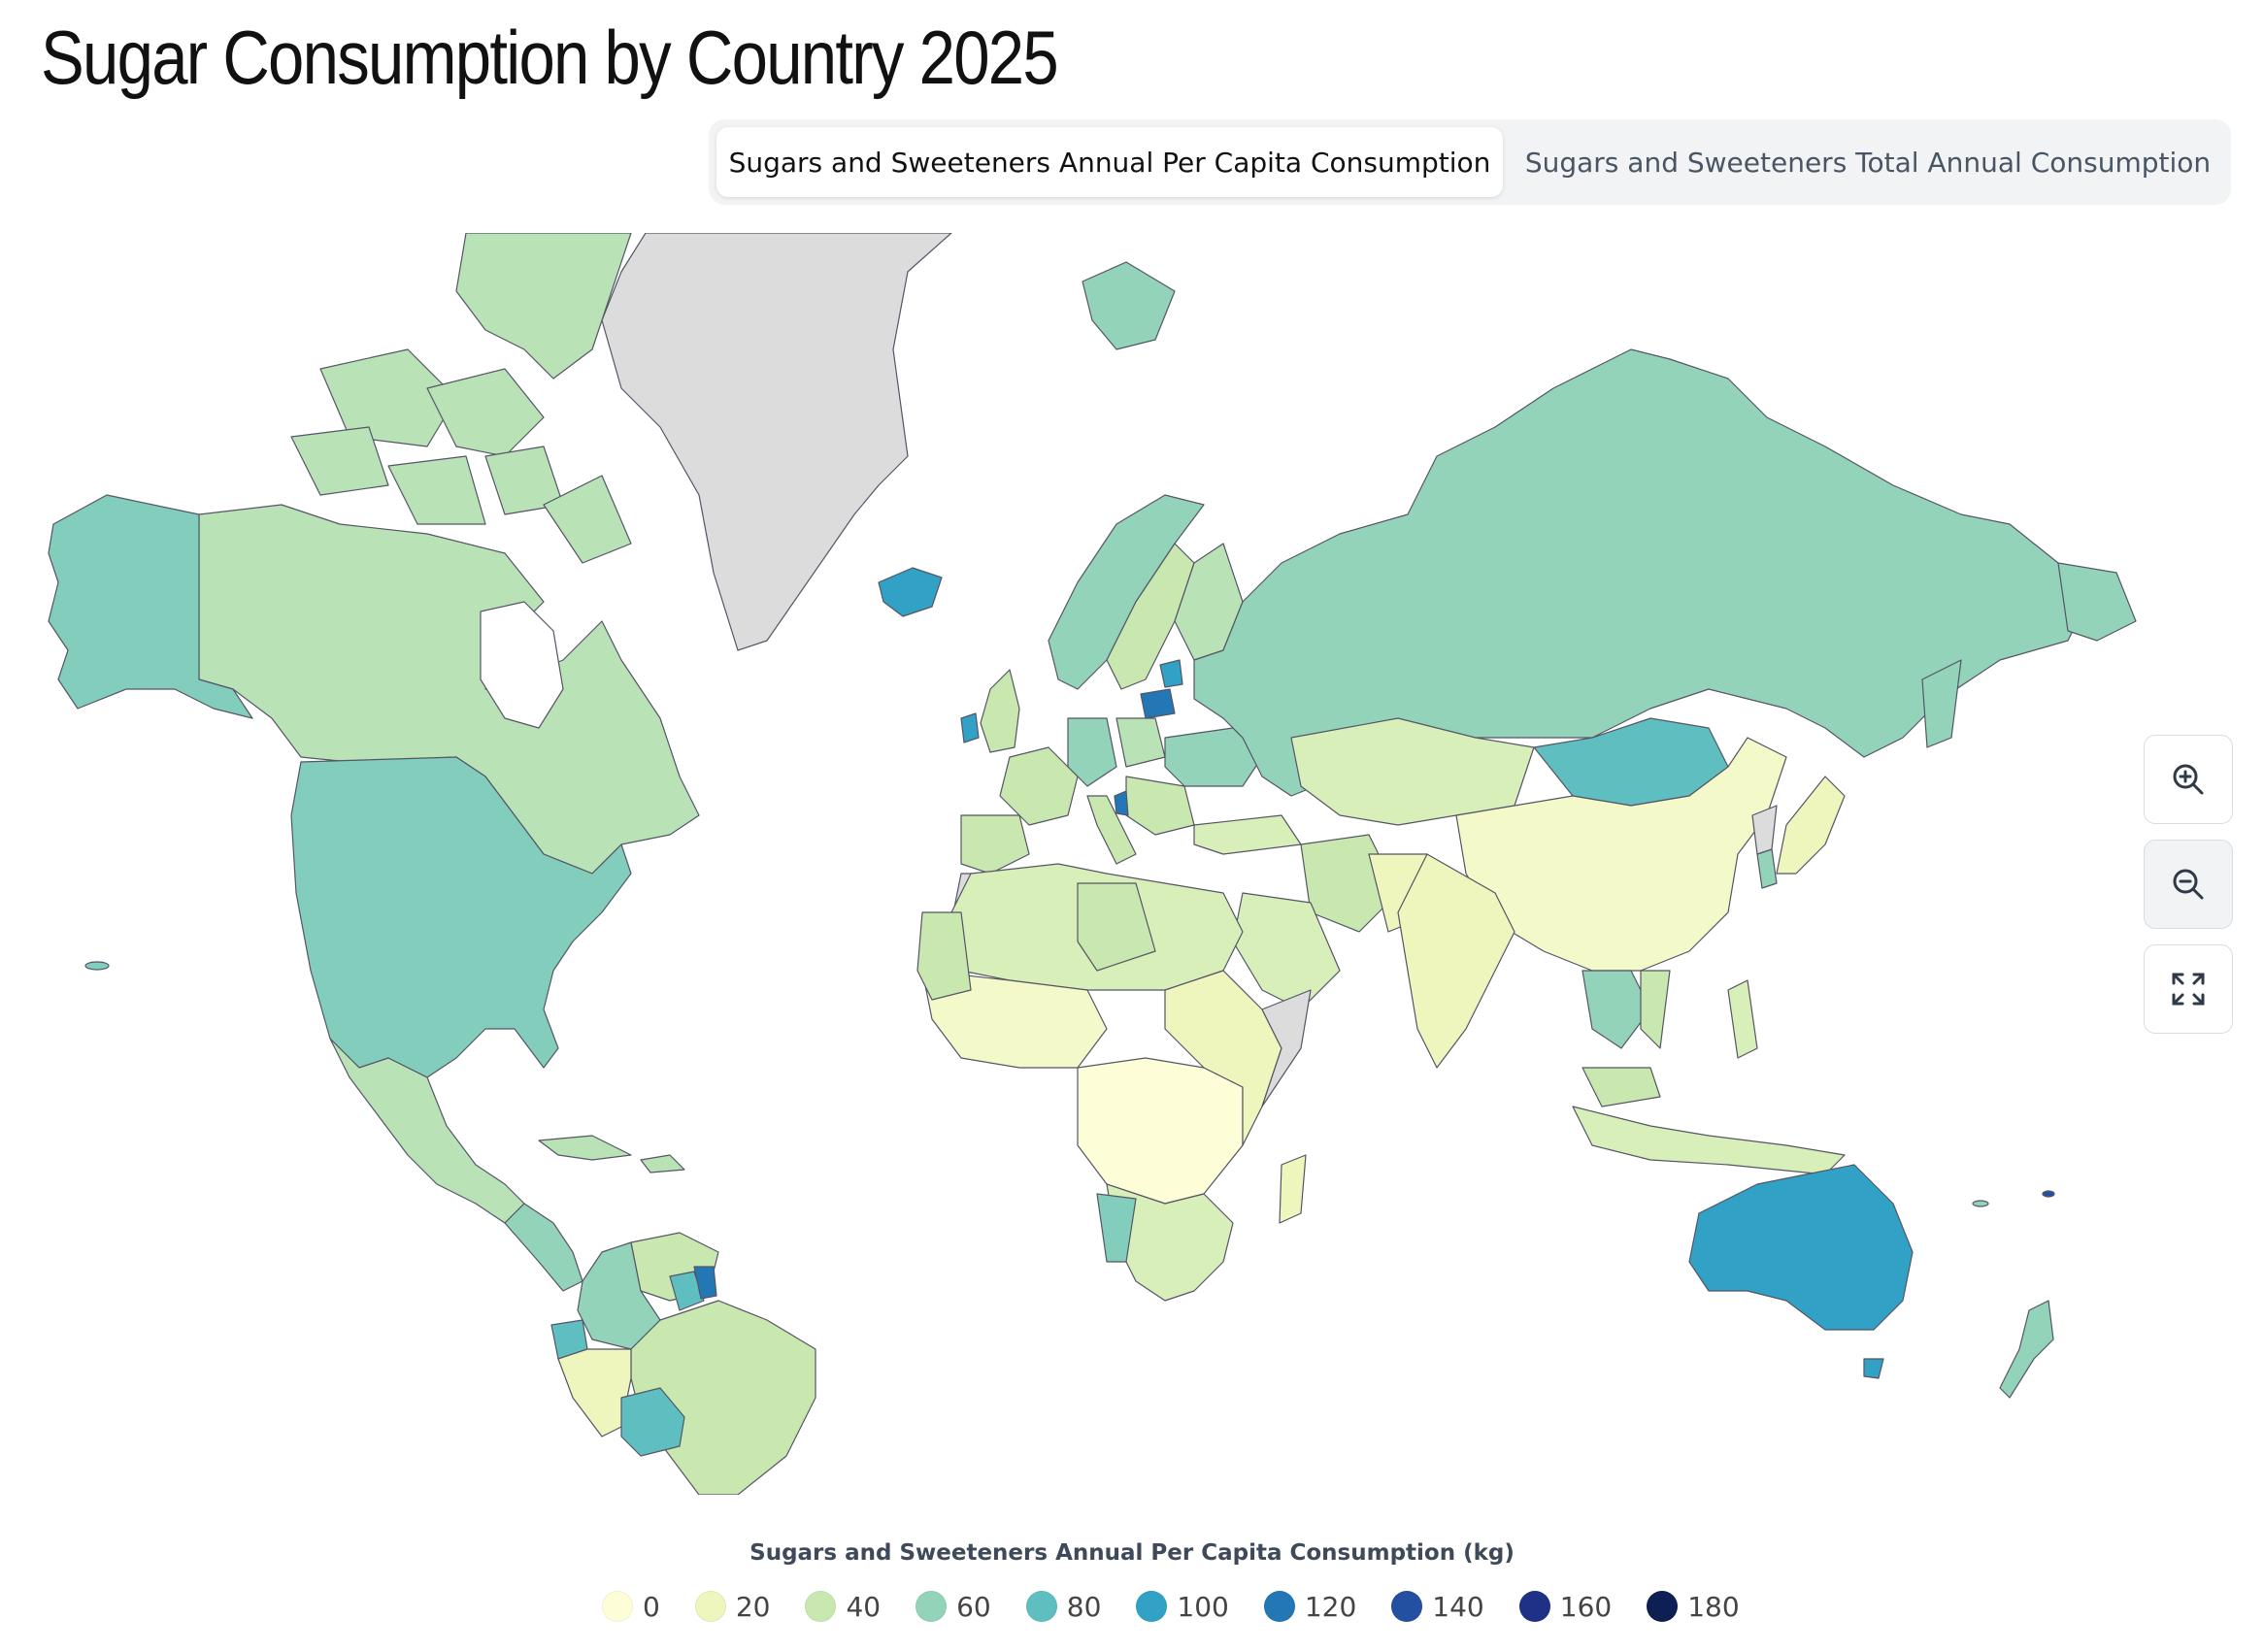 The width and height of the screenshot is (2264, 1652). I want to click on country-madagascar, so click(1293, 1189).